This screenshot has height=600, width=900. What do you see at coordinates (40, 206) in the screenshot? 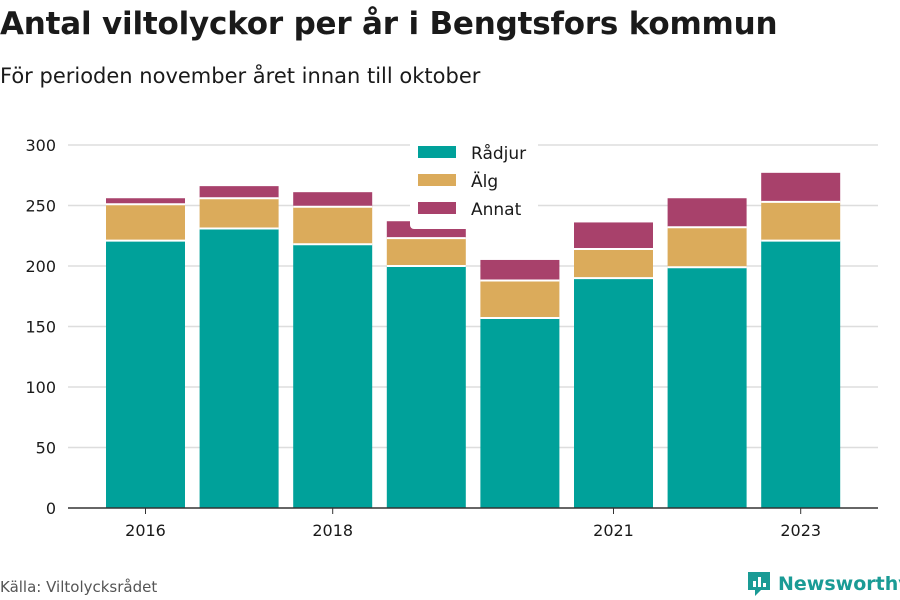
I see `y-tick-label: 250` at bounding box center [40, 206].